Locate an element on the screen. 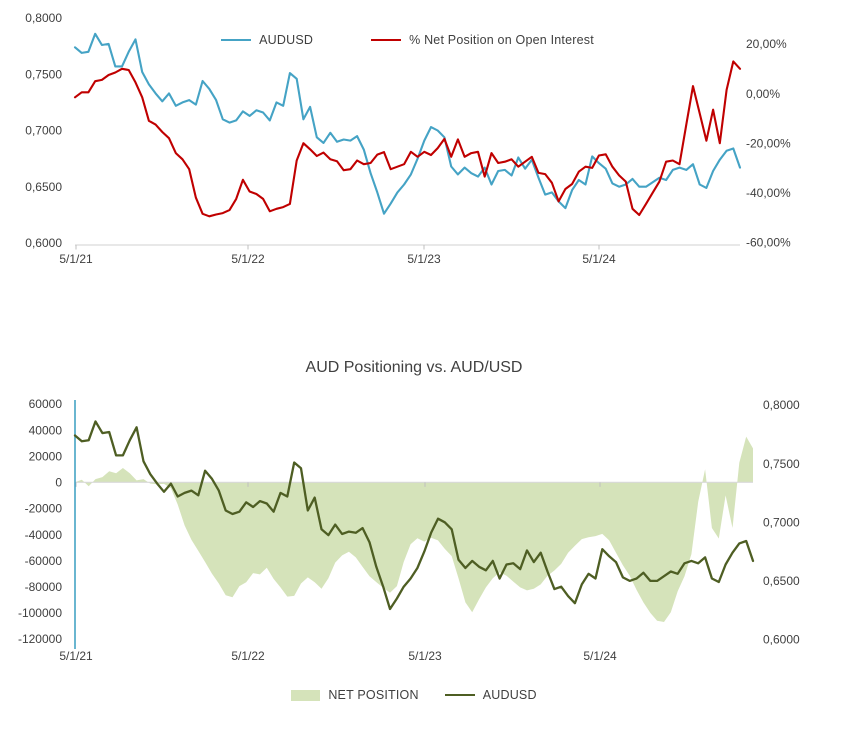 This screenshot has width=852, height=730. legend-item-audusd-bottom: AUDUSD is located at coordinates (490, 695).